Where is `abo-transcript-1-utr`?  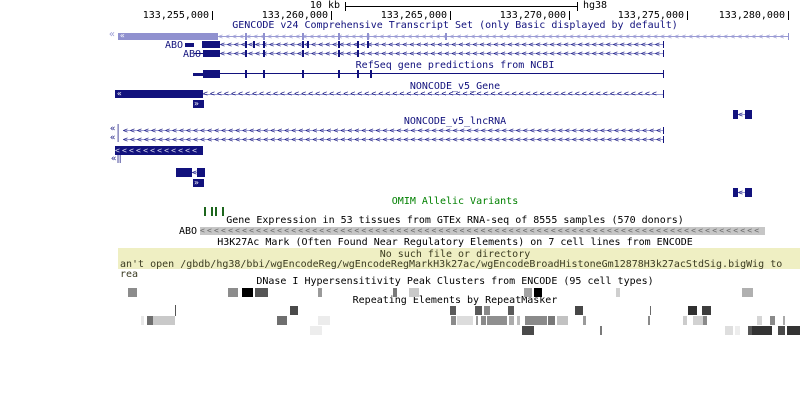 abo-transcript-1-utr is located at coordinates (189, 45).